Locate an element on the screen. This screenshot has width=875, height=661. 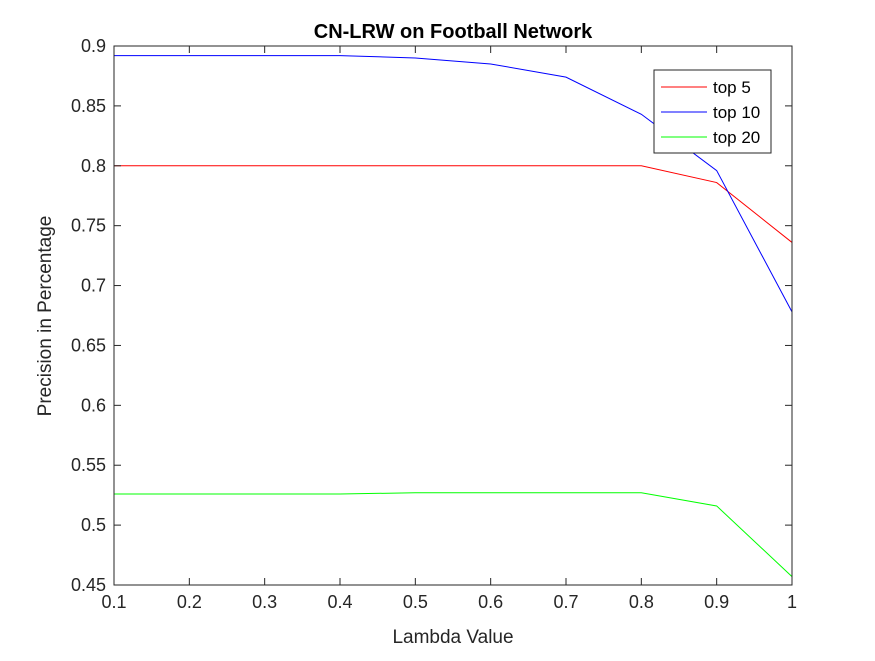
legend-label: top 20 is located at coordinates (736, 137).